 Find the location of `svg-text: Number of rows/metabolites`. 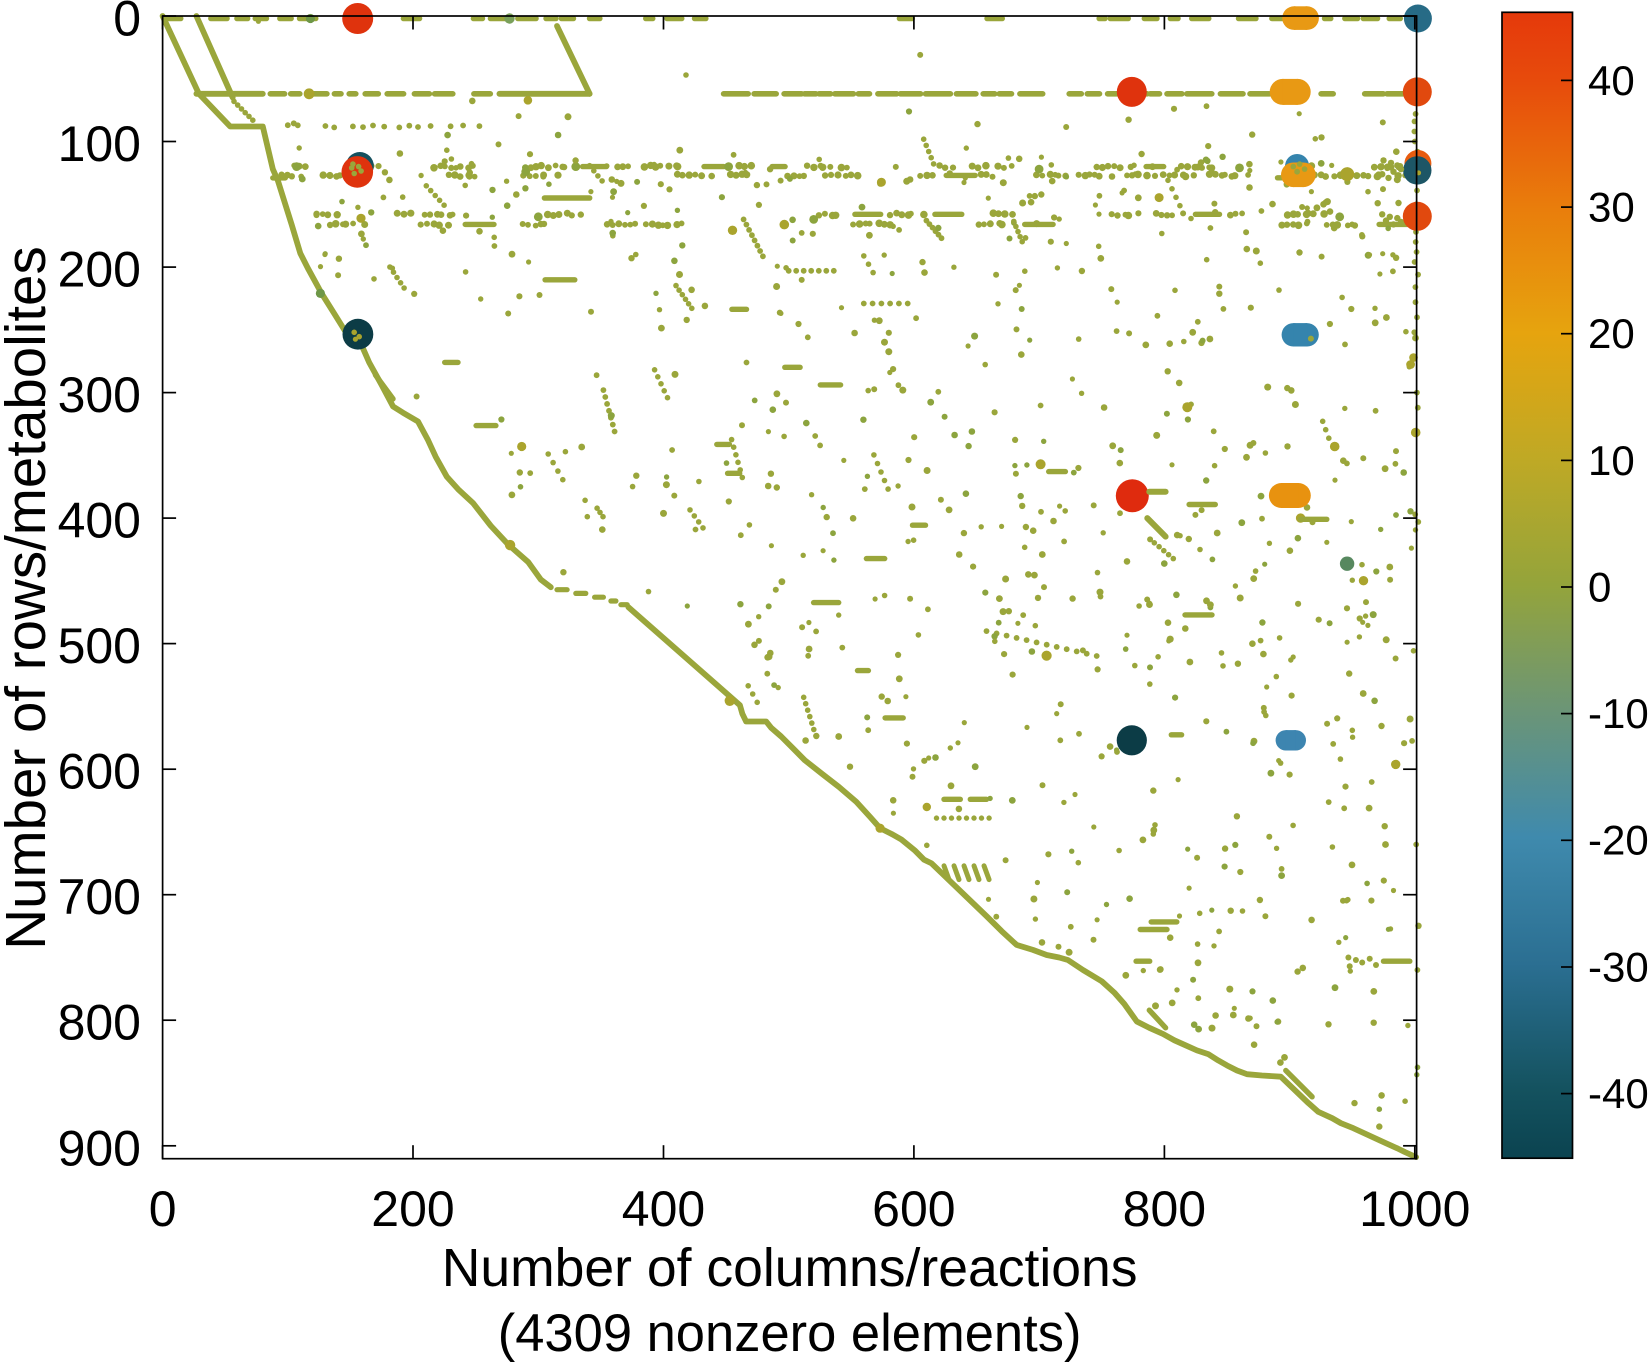

svg-text: Number of rows/metabolites is located at coordinates (28, 597).